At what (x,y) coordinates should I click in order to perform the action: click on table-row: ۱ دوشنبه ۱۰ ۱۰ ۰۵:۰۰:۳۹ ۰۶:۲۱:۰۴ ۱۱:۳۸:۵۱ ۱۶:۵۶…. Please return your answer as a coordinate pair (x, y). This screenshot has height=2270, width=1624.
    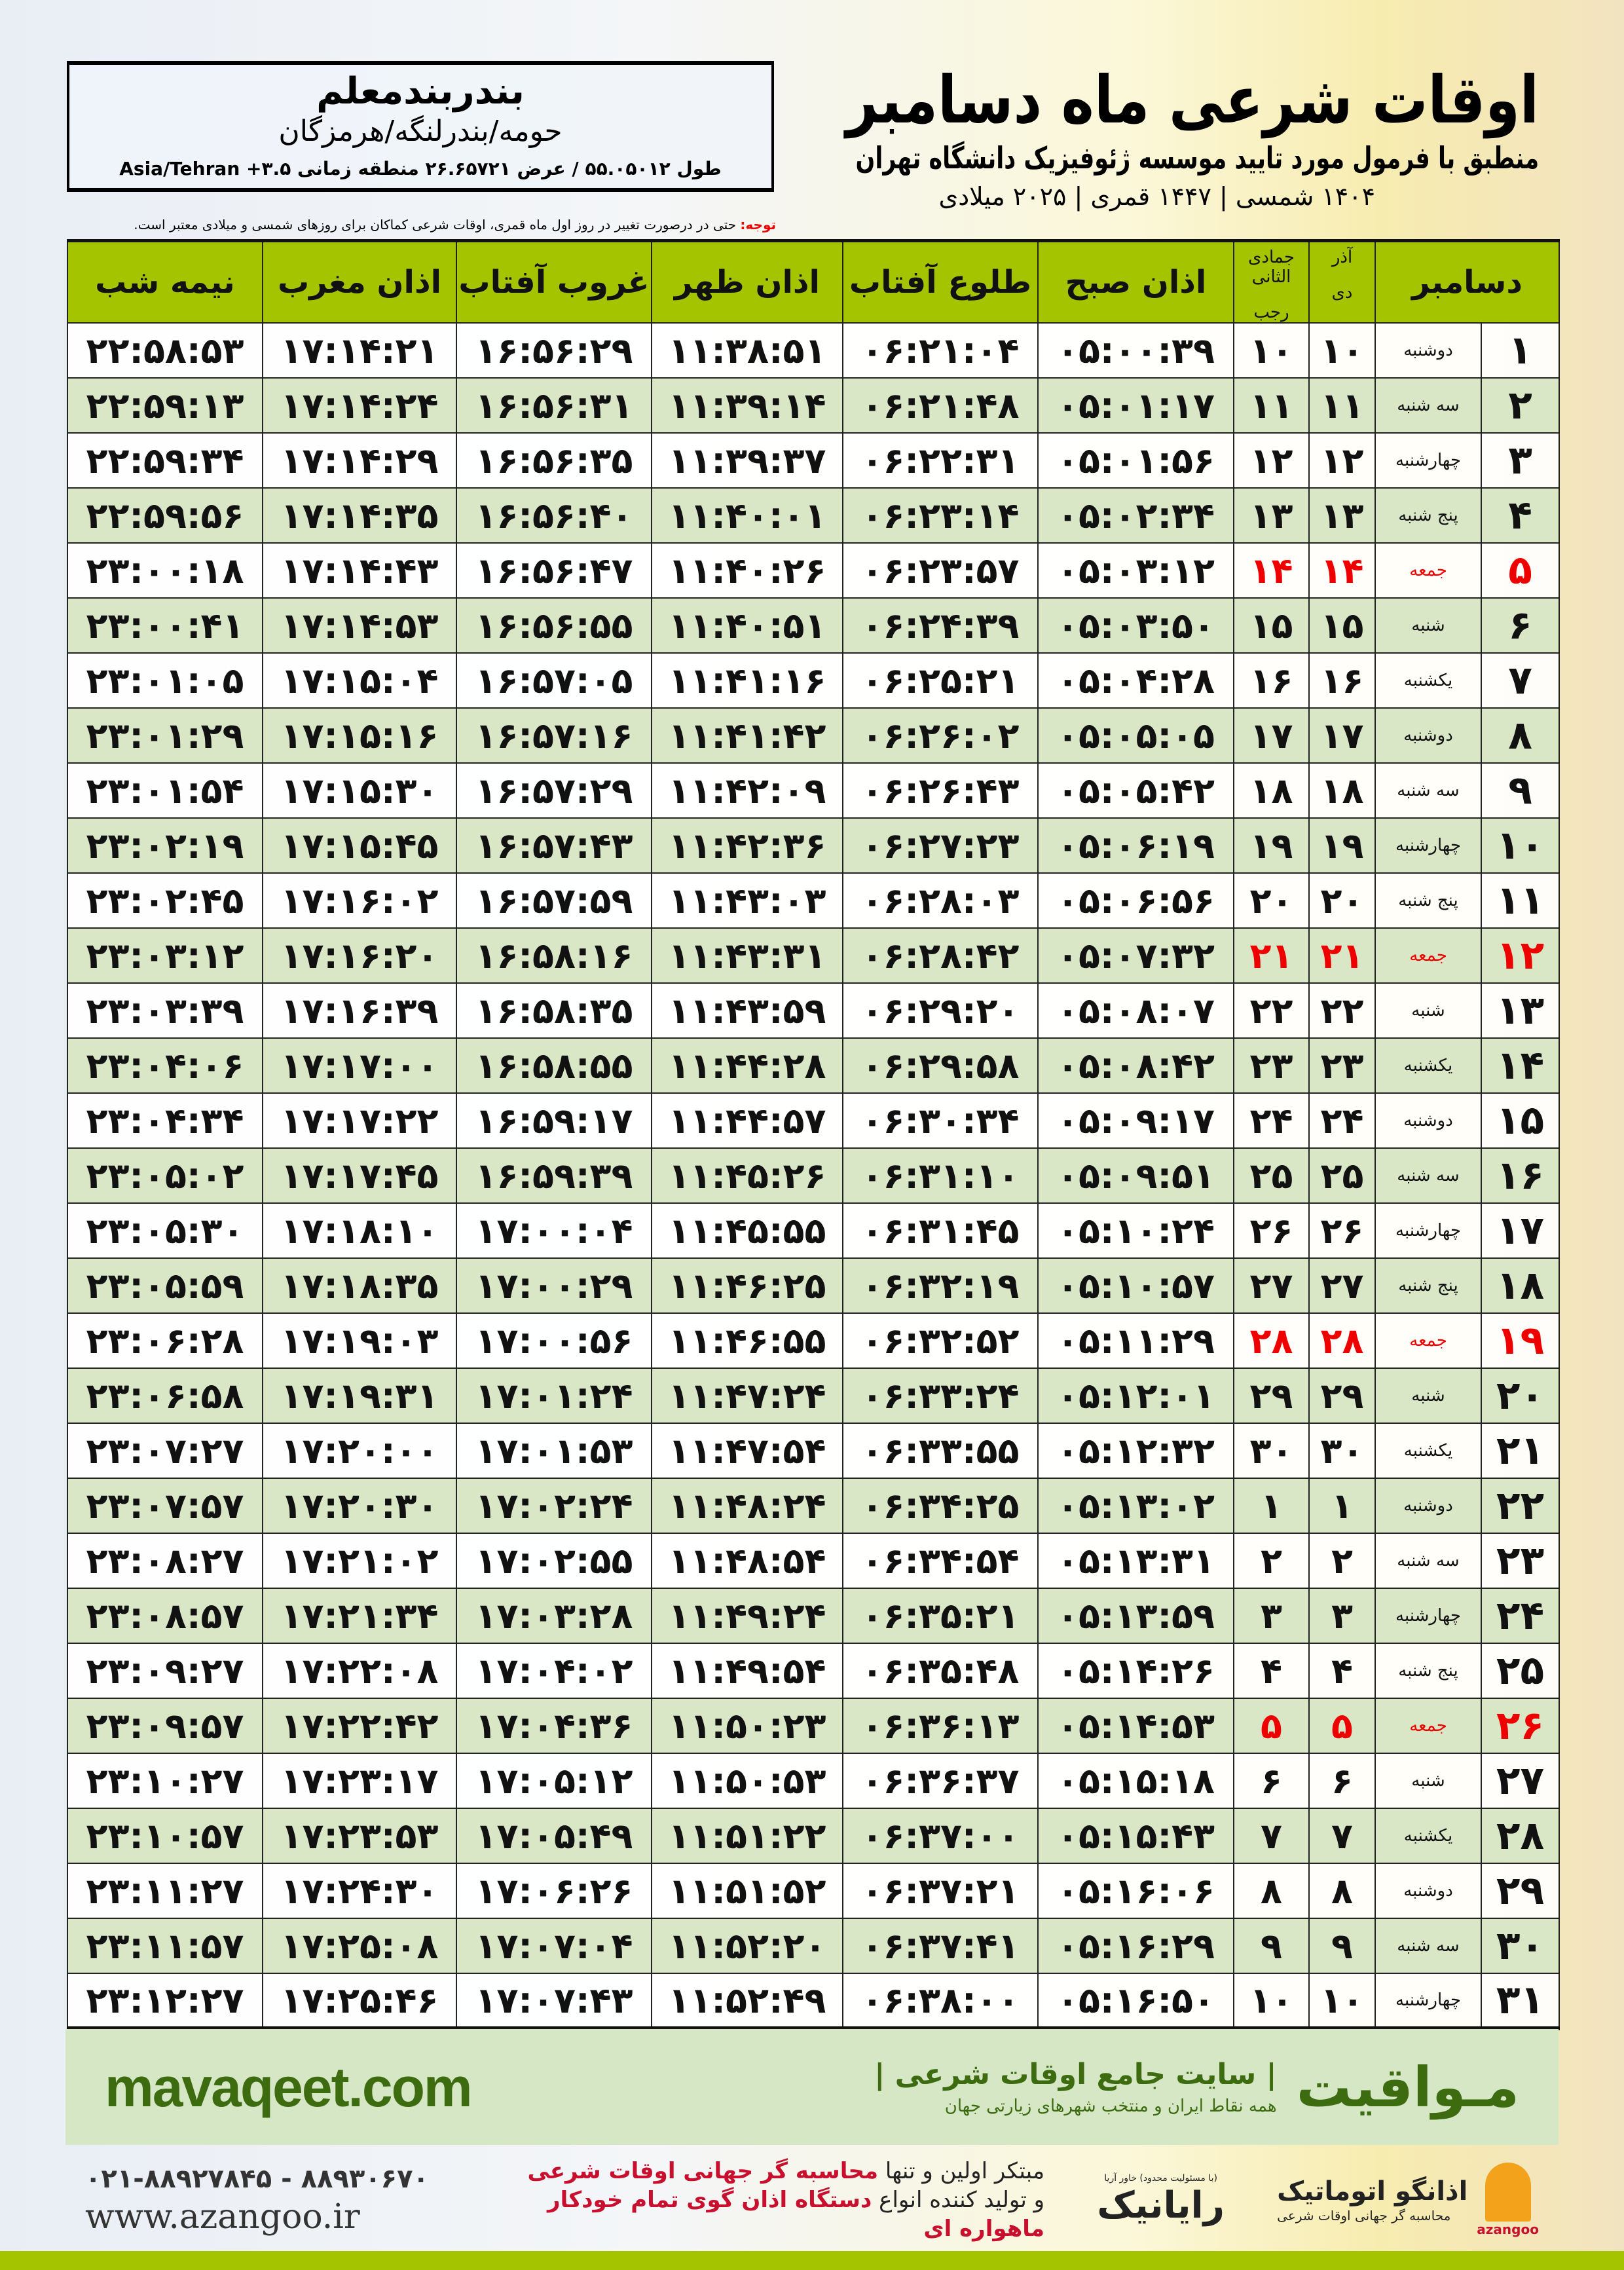
    Looking at the image, I should click on (813, 350).